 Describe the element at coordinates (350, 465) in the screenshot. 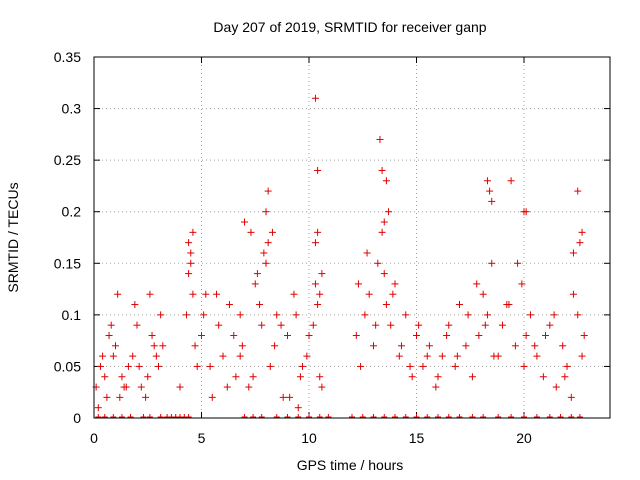

I see `x-axis-label: GPS time / hours` at that location.